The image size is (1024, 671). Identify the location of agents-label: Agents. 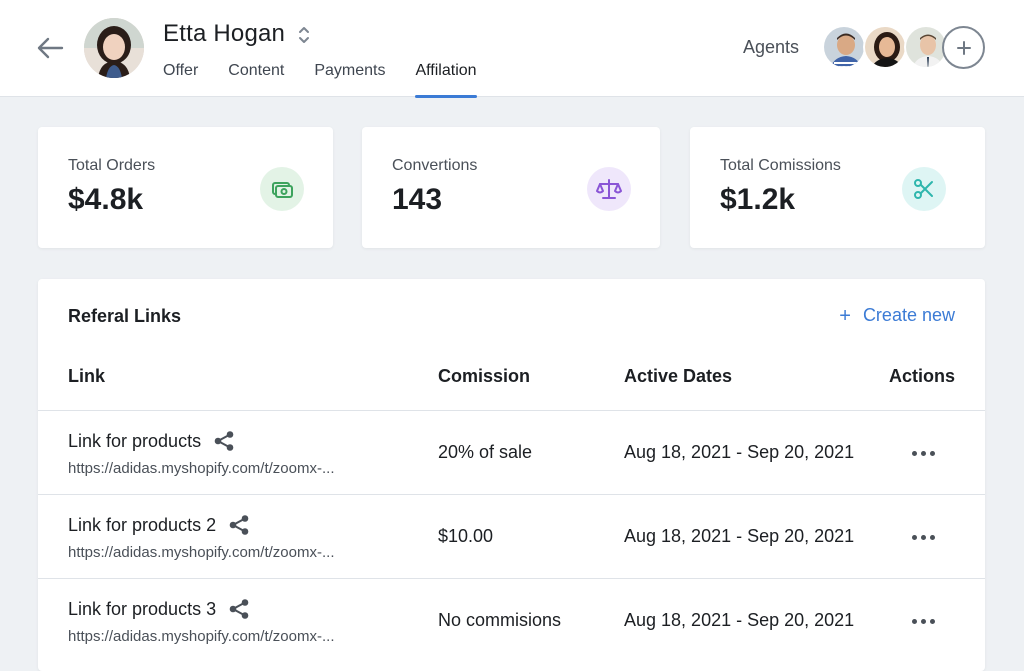
(771, 47).